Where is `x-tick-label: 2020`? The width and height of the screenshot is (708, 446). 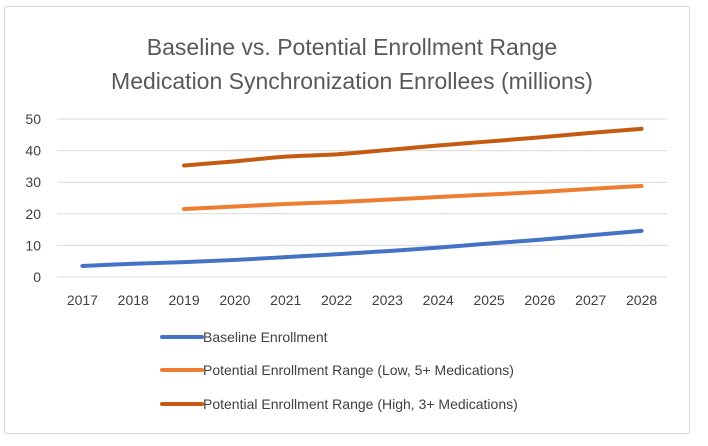 x-tick-label: 2020 is located at coordinates (234, 300).